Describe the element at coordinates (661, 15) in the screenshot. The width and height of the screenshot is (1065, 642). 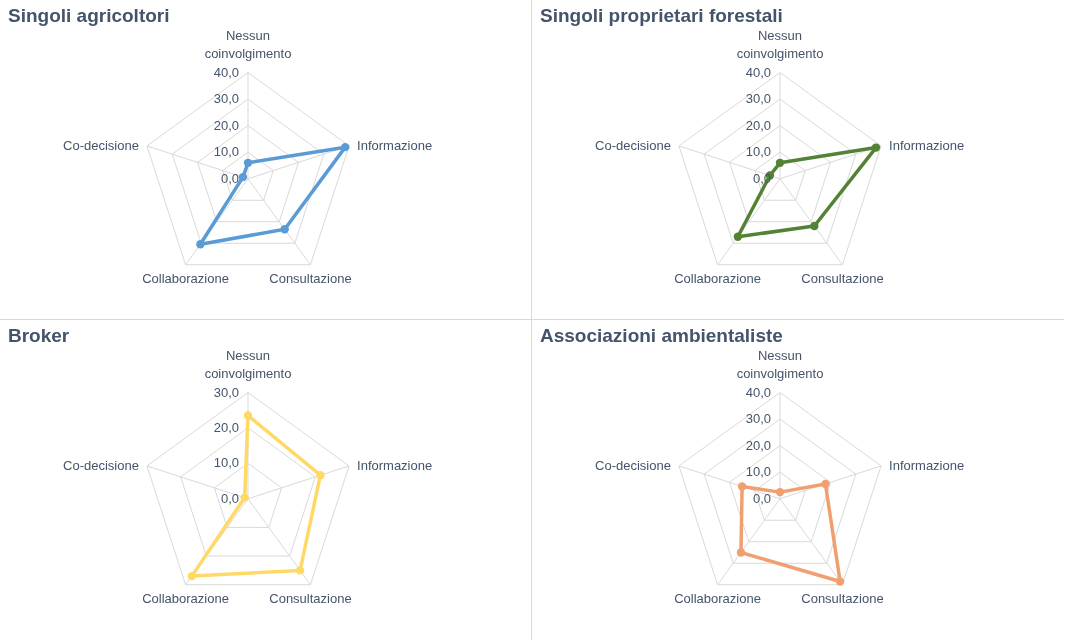
I see `chart-title: Singoli proprietari forestali` at that location.